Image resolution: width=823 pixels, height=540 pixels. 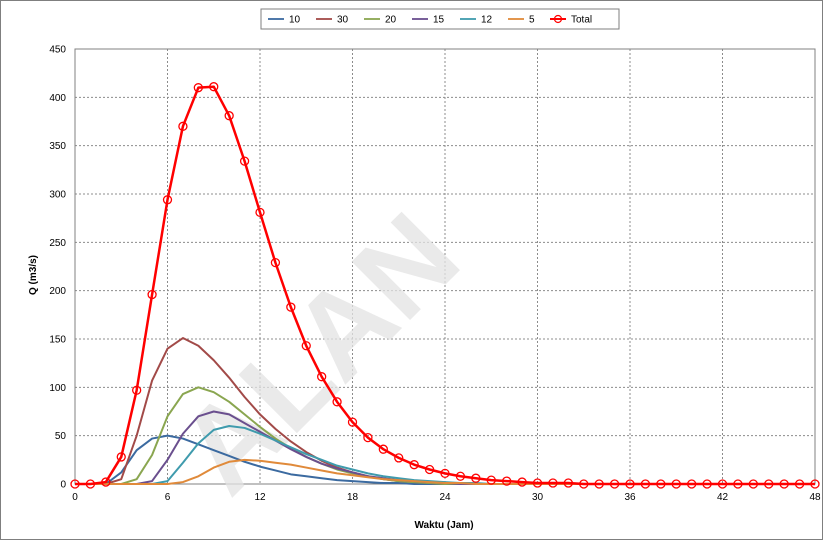 What do you see at coordinates (57, 291) in the screenshot?
I see `y-tick-label: 200` at bounding box center [57, 291].